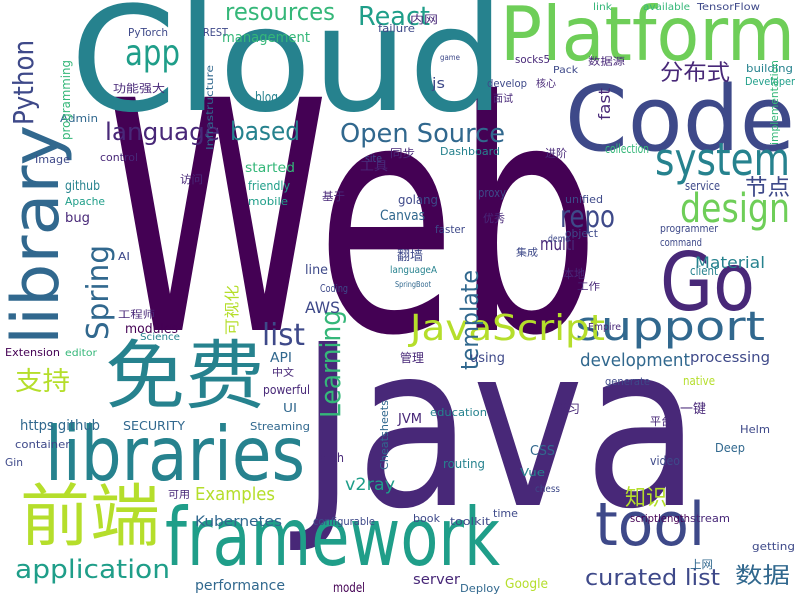 The image size is (800, 600). What do you see at coordinates (32, 352) in the screenshot?
I see `cloud-word: Extension` at bounding box center [32, 352].